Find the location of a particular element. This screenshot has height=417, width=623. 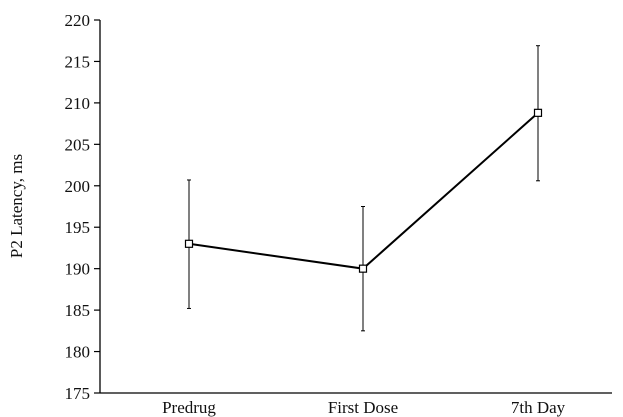

y-axis-ticks: 175 180 185 190 195 200 205 210 215 220 is located at coordinates (82, 207).